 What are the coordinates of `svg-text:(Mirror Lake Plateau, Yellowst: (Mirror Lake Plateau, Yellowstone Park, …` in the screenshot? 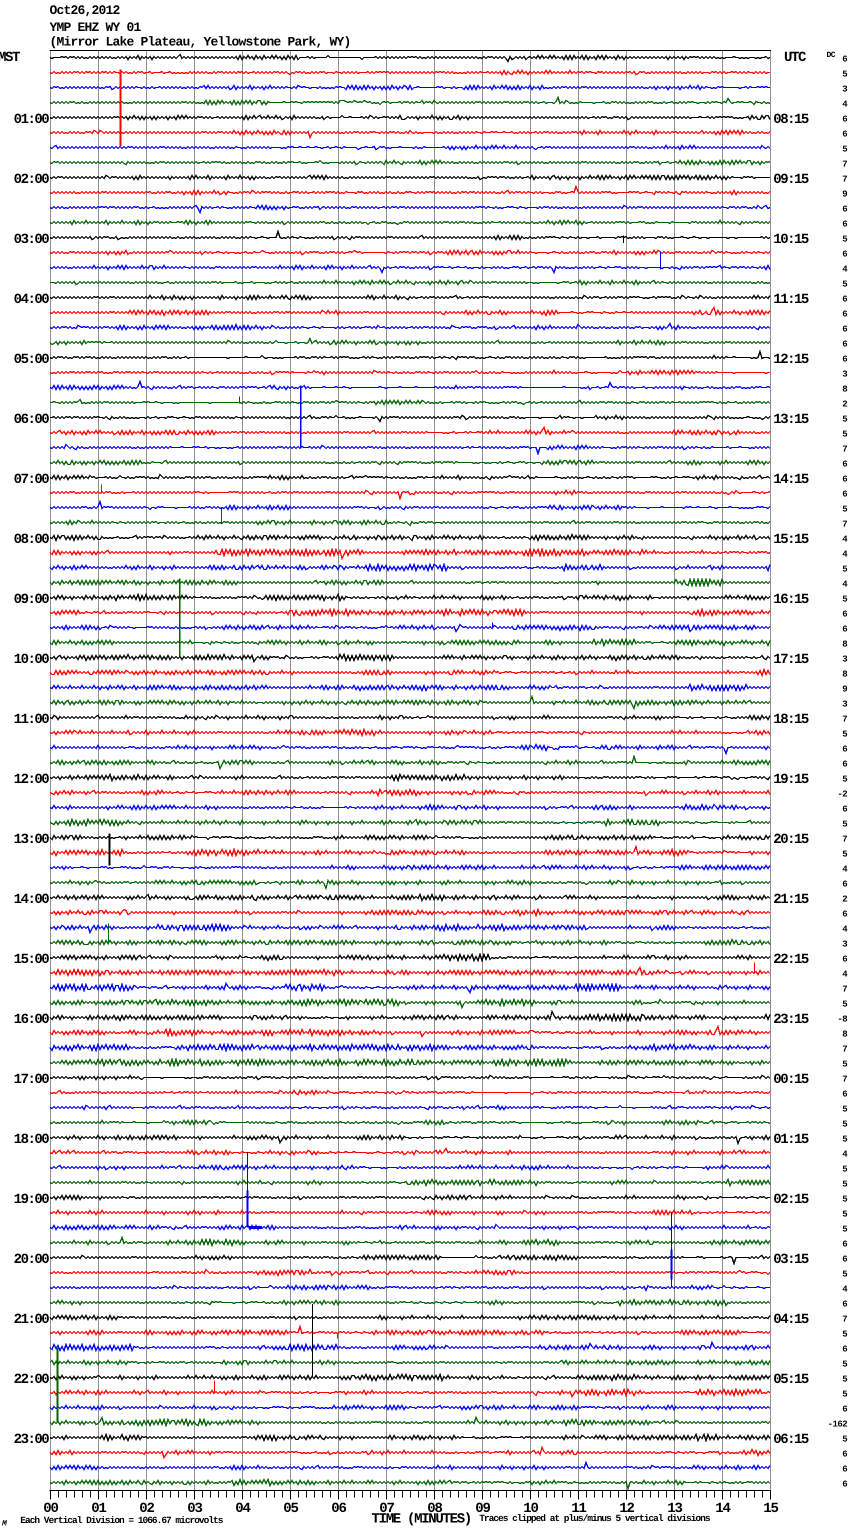 It's located at (200, 41).